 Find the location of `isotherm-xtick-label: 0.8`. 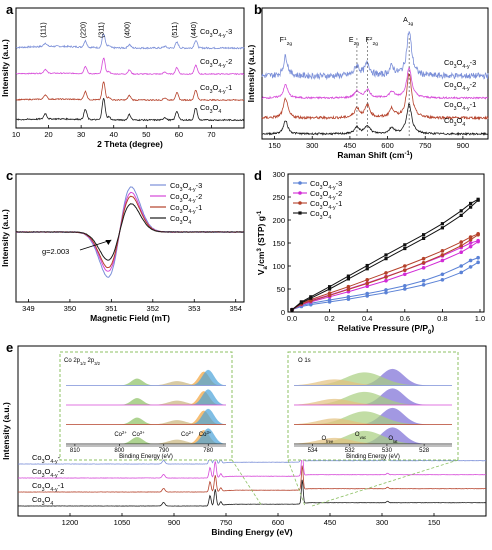

isotherm-xtick-label: 0.8 is located at coordinates (442, 318).